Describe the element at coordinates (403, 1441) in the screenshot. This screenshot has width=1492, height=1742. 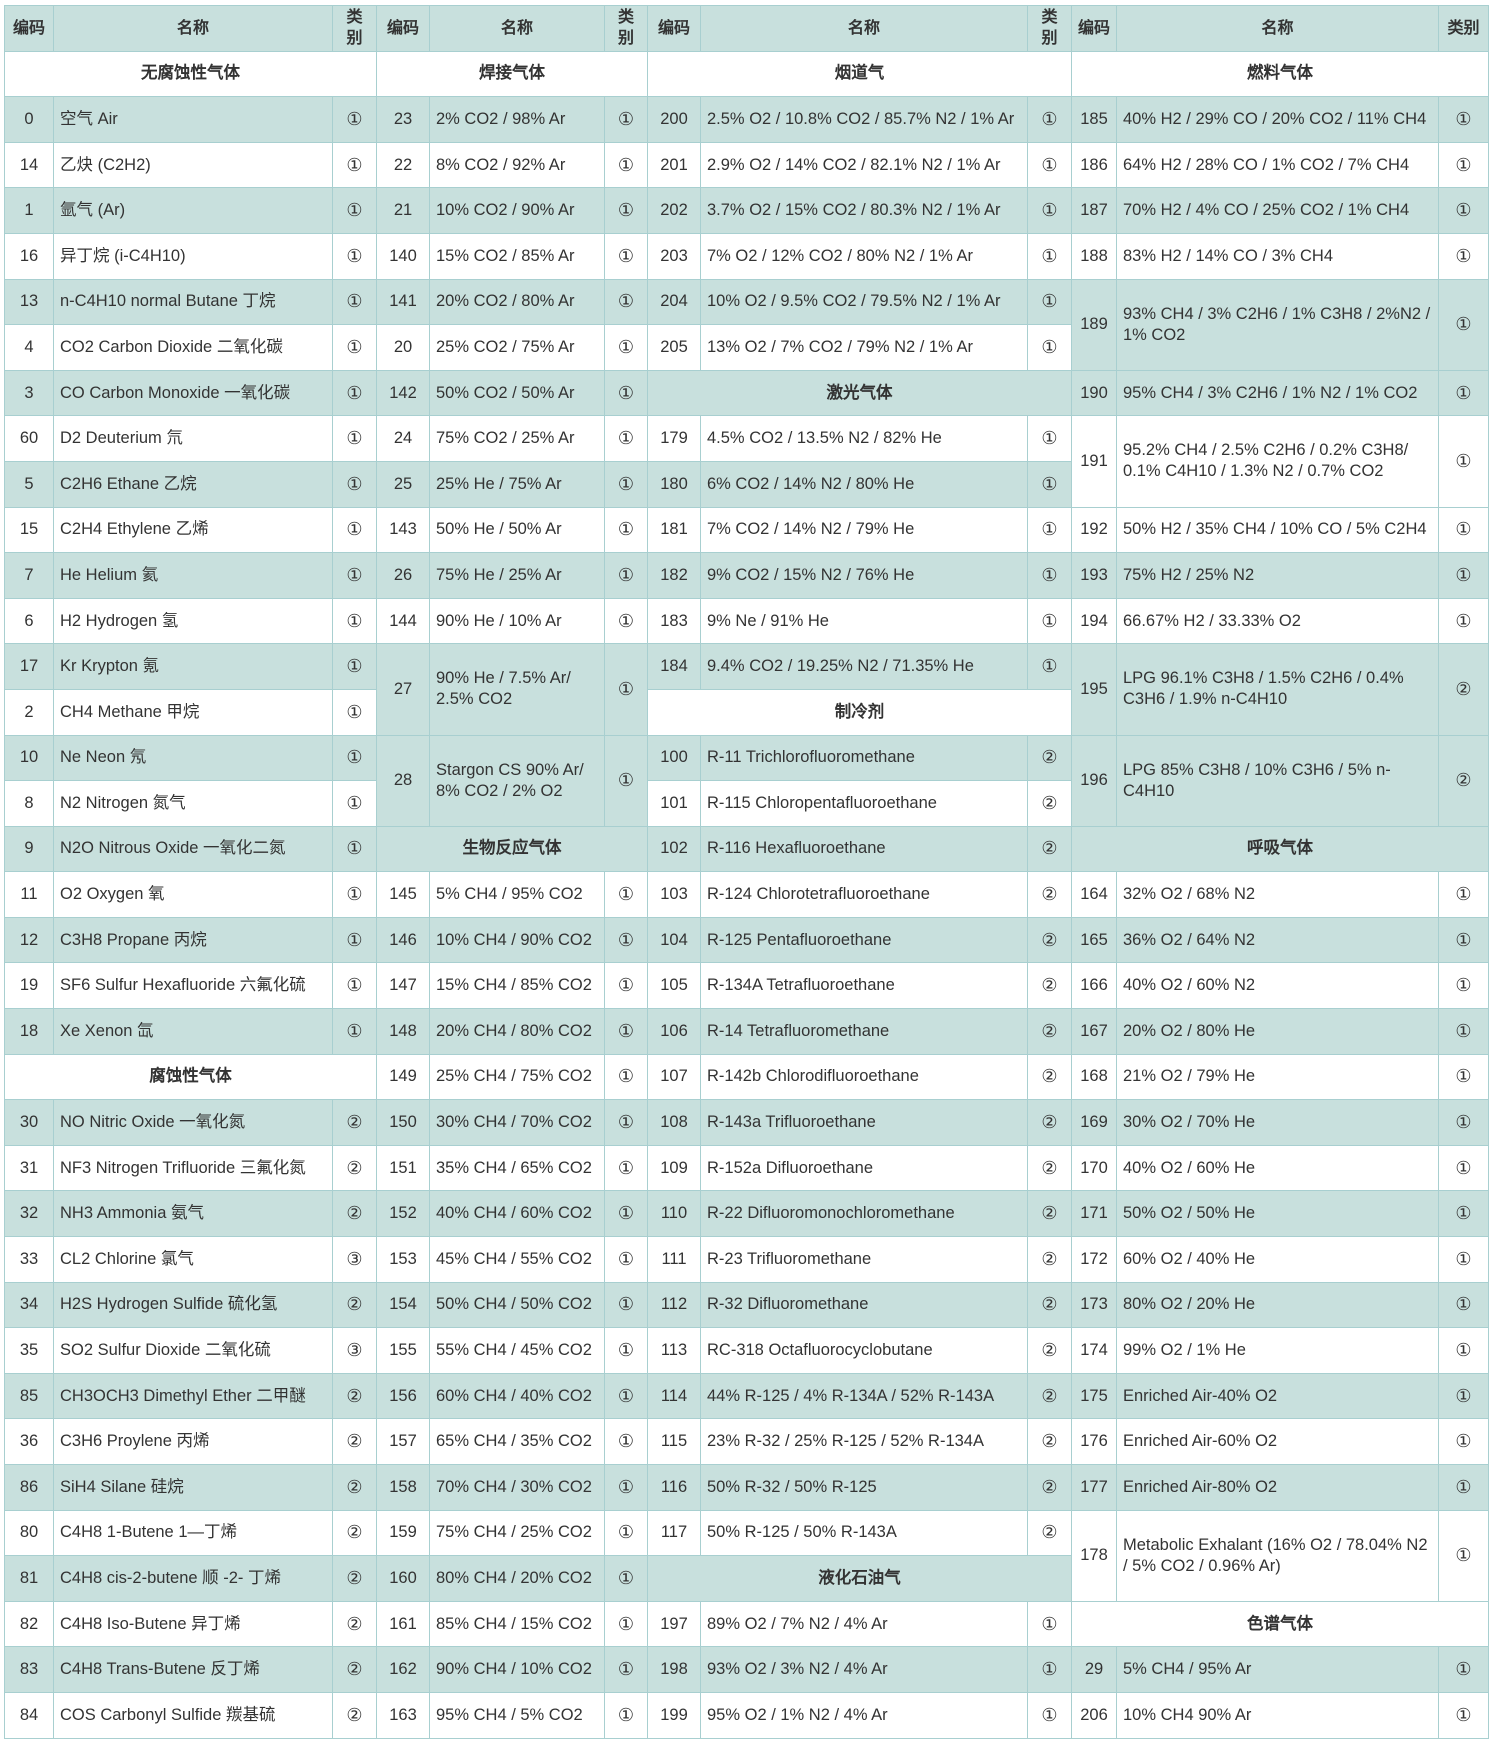
I see `gas-code: 157` at that location.